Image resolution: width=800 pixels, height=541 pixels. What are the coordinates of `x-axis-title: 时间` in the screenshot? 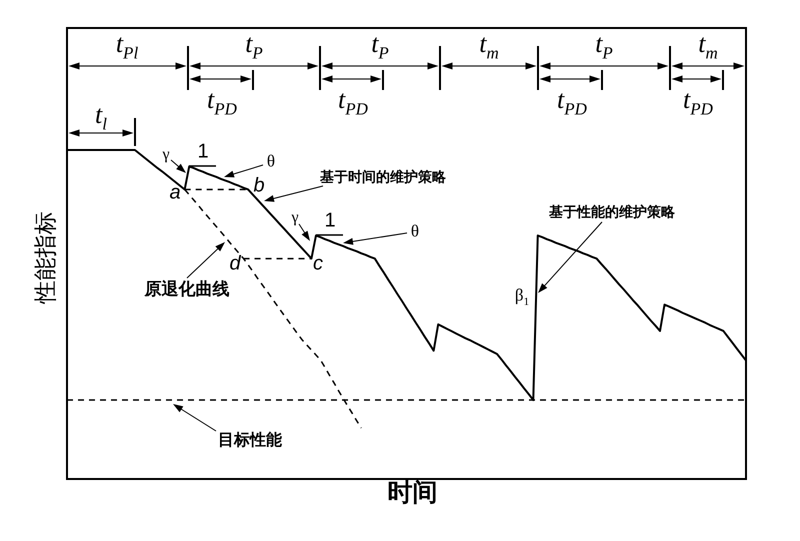 It's located at (413, 492).